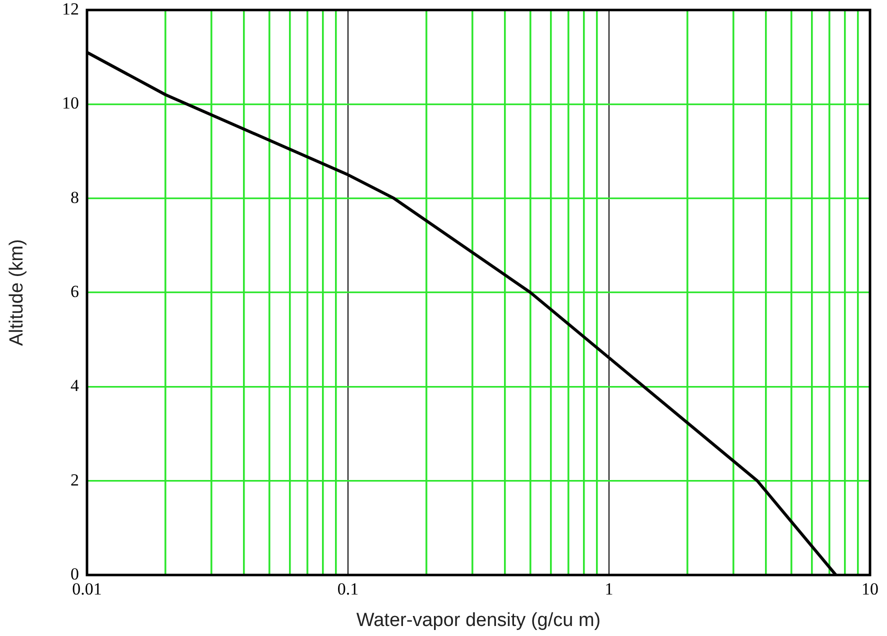 The height and width of the screenshot is (636, 887). What do you see at coordinates (75, 386) in the screenshot?
I see `y-tick-label: 4` at bounding box center [75, 386].